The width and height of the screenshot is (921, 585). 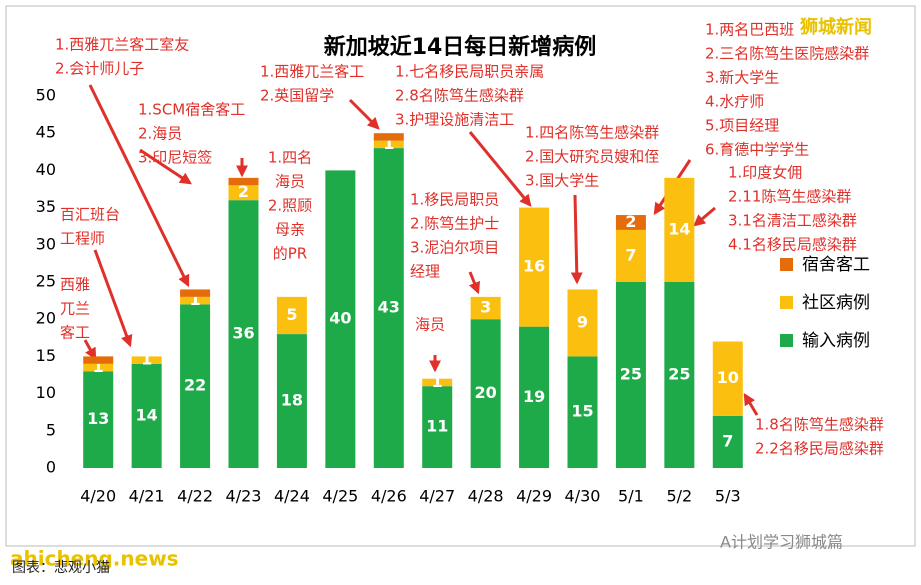 I want to click on data-label: 25, so click(x=679, y=374).